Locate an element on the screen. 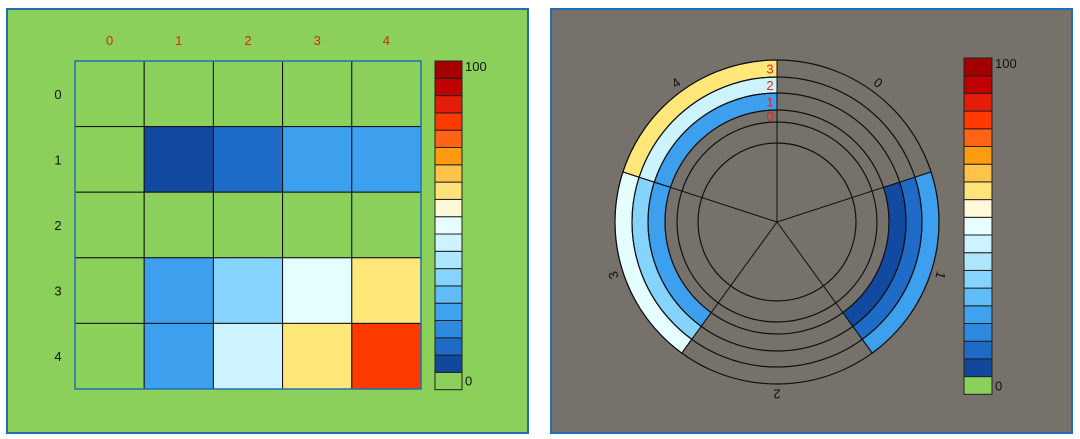 This screenshot has height=439, width=1080. column-tick-label: 1 is located at coordinates (178, 40).